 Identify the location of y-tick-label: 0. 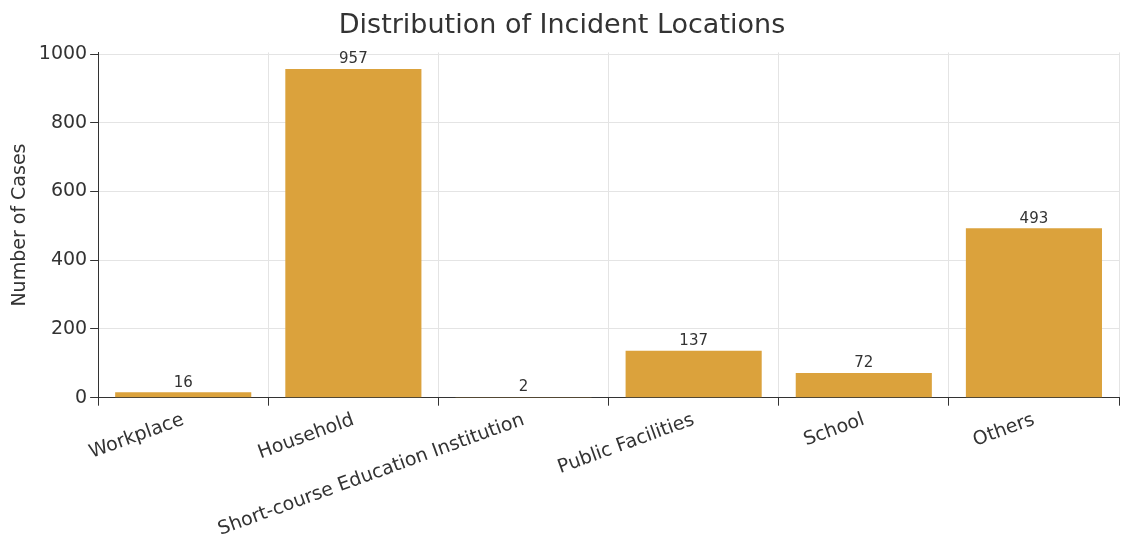
(81, 395).